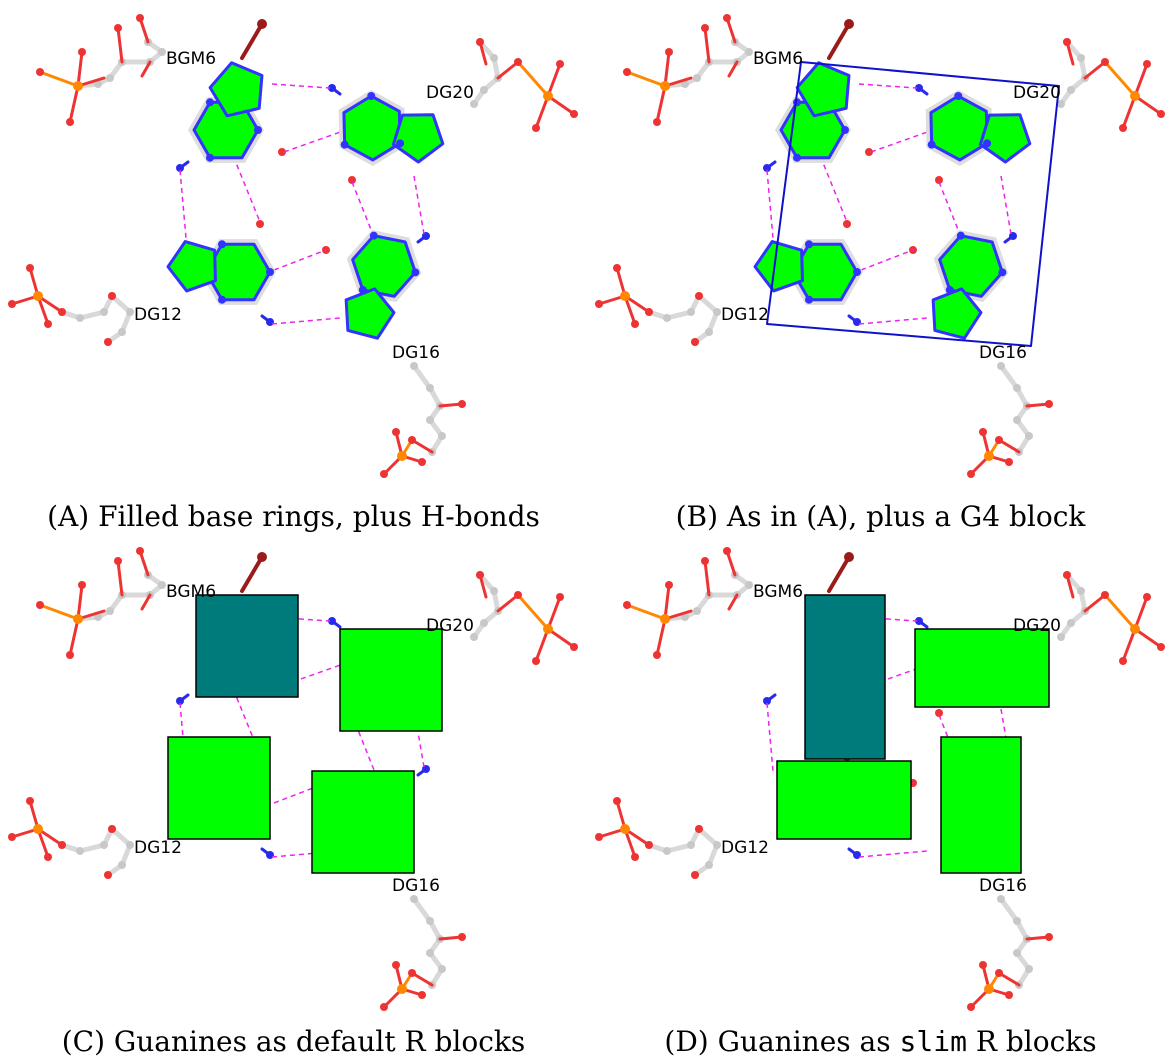  What do you see at coordinates (247, 646) in the screenshot?
I see `guanine-block-bgm6` at bounding box center [247, 646].